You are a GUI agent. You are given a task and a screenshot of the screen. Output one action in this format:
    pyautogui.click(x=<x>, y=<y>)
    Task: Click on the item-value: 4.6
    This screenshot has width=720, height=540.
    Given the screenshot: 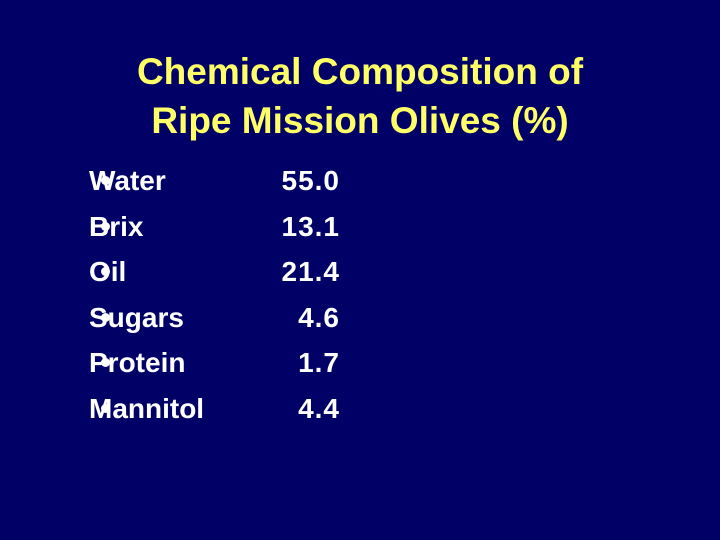 What is the action you would take?
    pyautogui.click(x=319, y=317)
    